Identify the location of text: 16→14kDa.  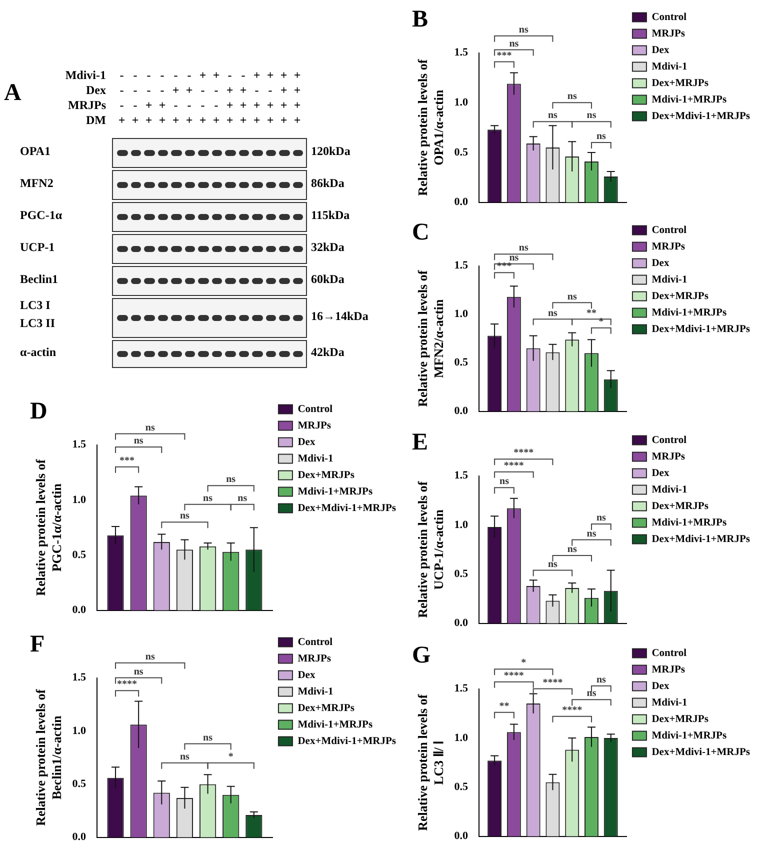
(339, 316).